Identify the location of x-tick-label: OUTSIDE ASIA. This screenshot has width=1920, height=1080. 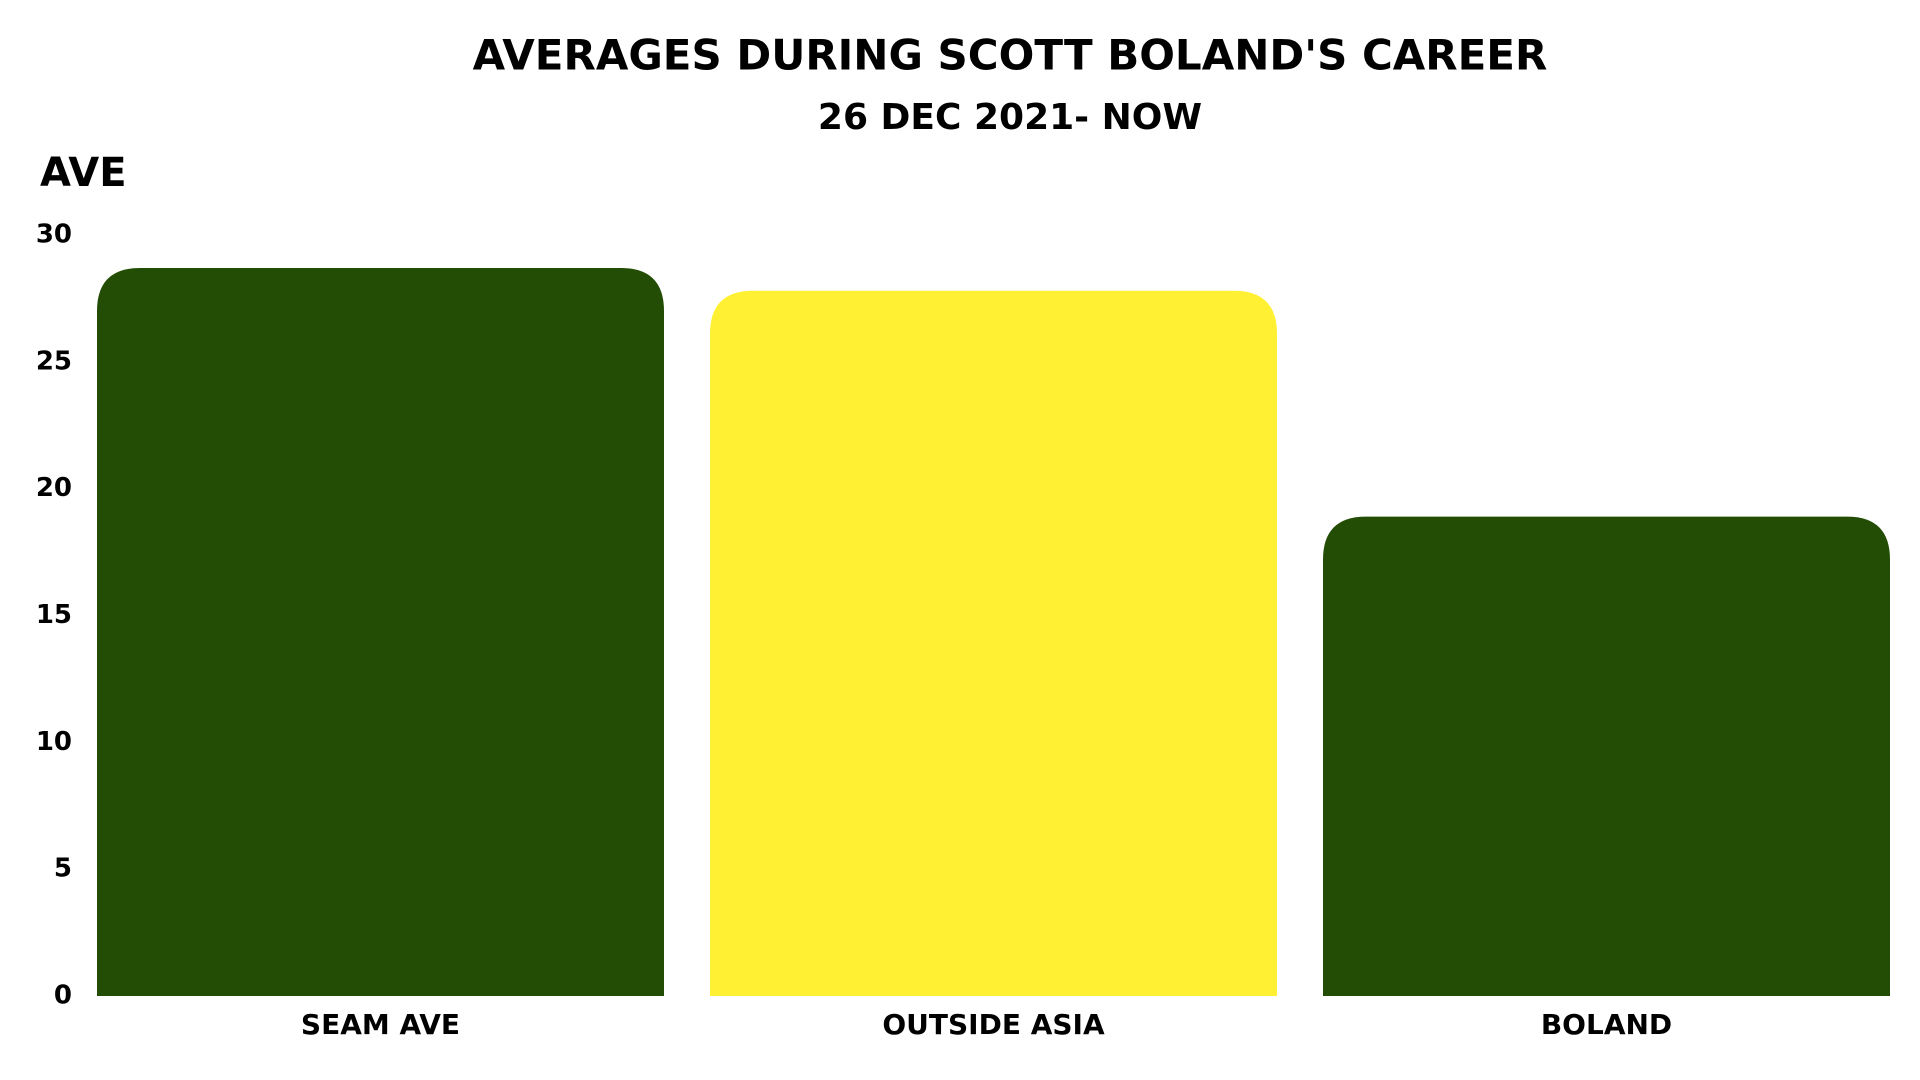
(993, 1024).